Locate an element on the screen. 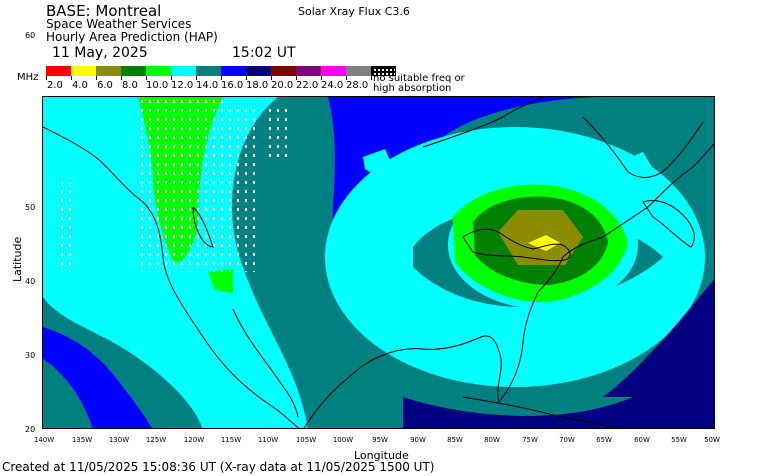  no-suitable-note: no suitable freq or high absorption is located at coordinates (423, 84).